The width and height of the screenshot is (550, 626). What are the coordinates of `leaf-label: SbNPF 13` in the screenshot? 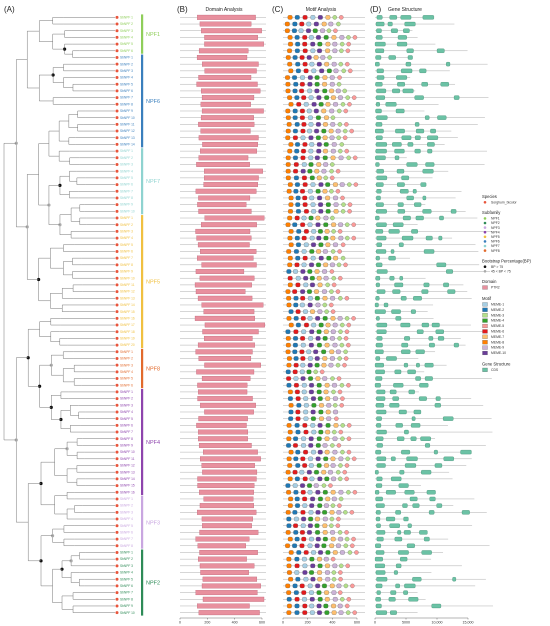 It's located at (127, 298).